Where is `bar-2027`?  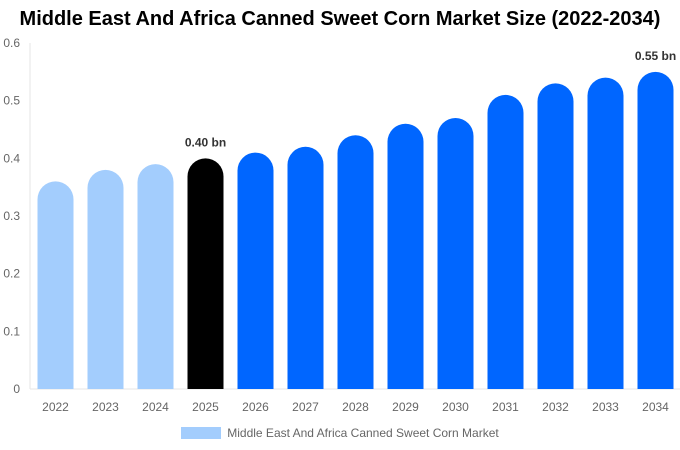
bar-2027 is located at coordinates (305, 267).